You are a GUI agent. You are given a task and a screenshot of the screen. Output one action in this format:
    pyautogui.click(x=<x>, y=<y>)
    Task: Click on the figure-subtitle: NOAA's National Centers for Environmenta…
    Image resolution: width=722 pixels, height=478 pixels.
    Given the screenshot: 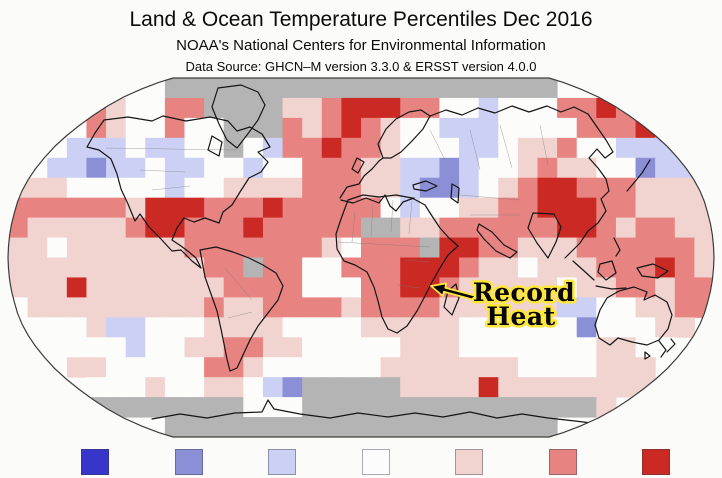 What is the action you would take?
    pyautogui.click(x=361, y=46)
    